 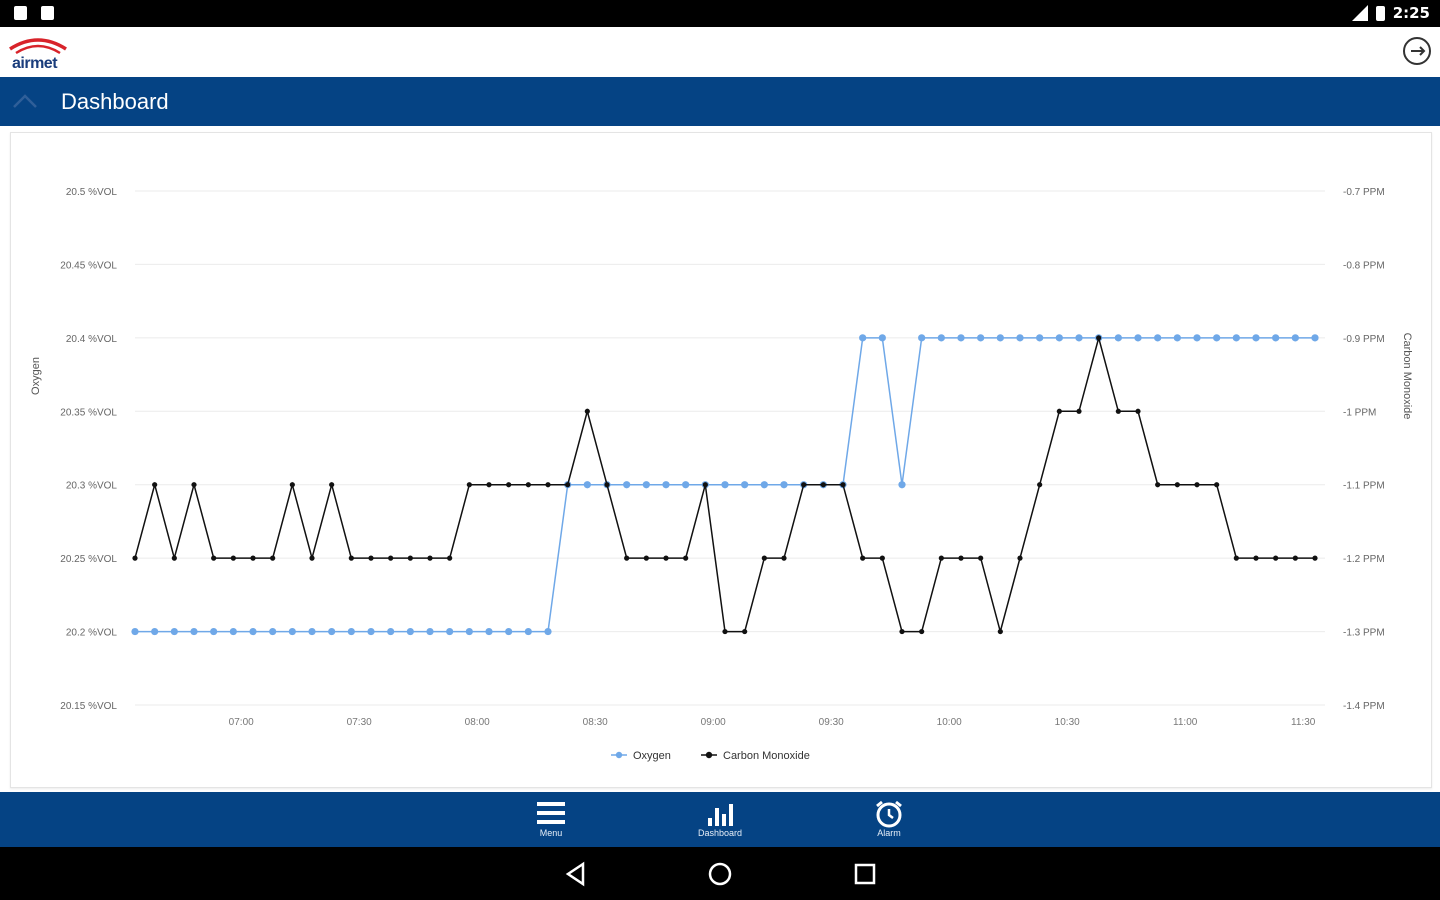 What do you see at coordinates (1407, 376) in the screenshot?
I see `y-right-axis-label: Carbon Monoxide` at bounding box center [1407, 376].